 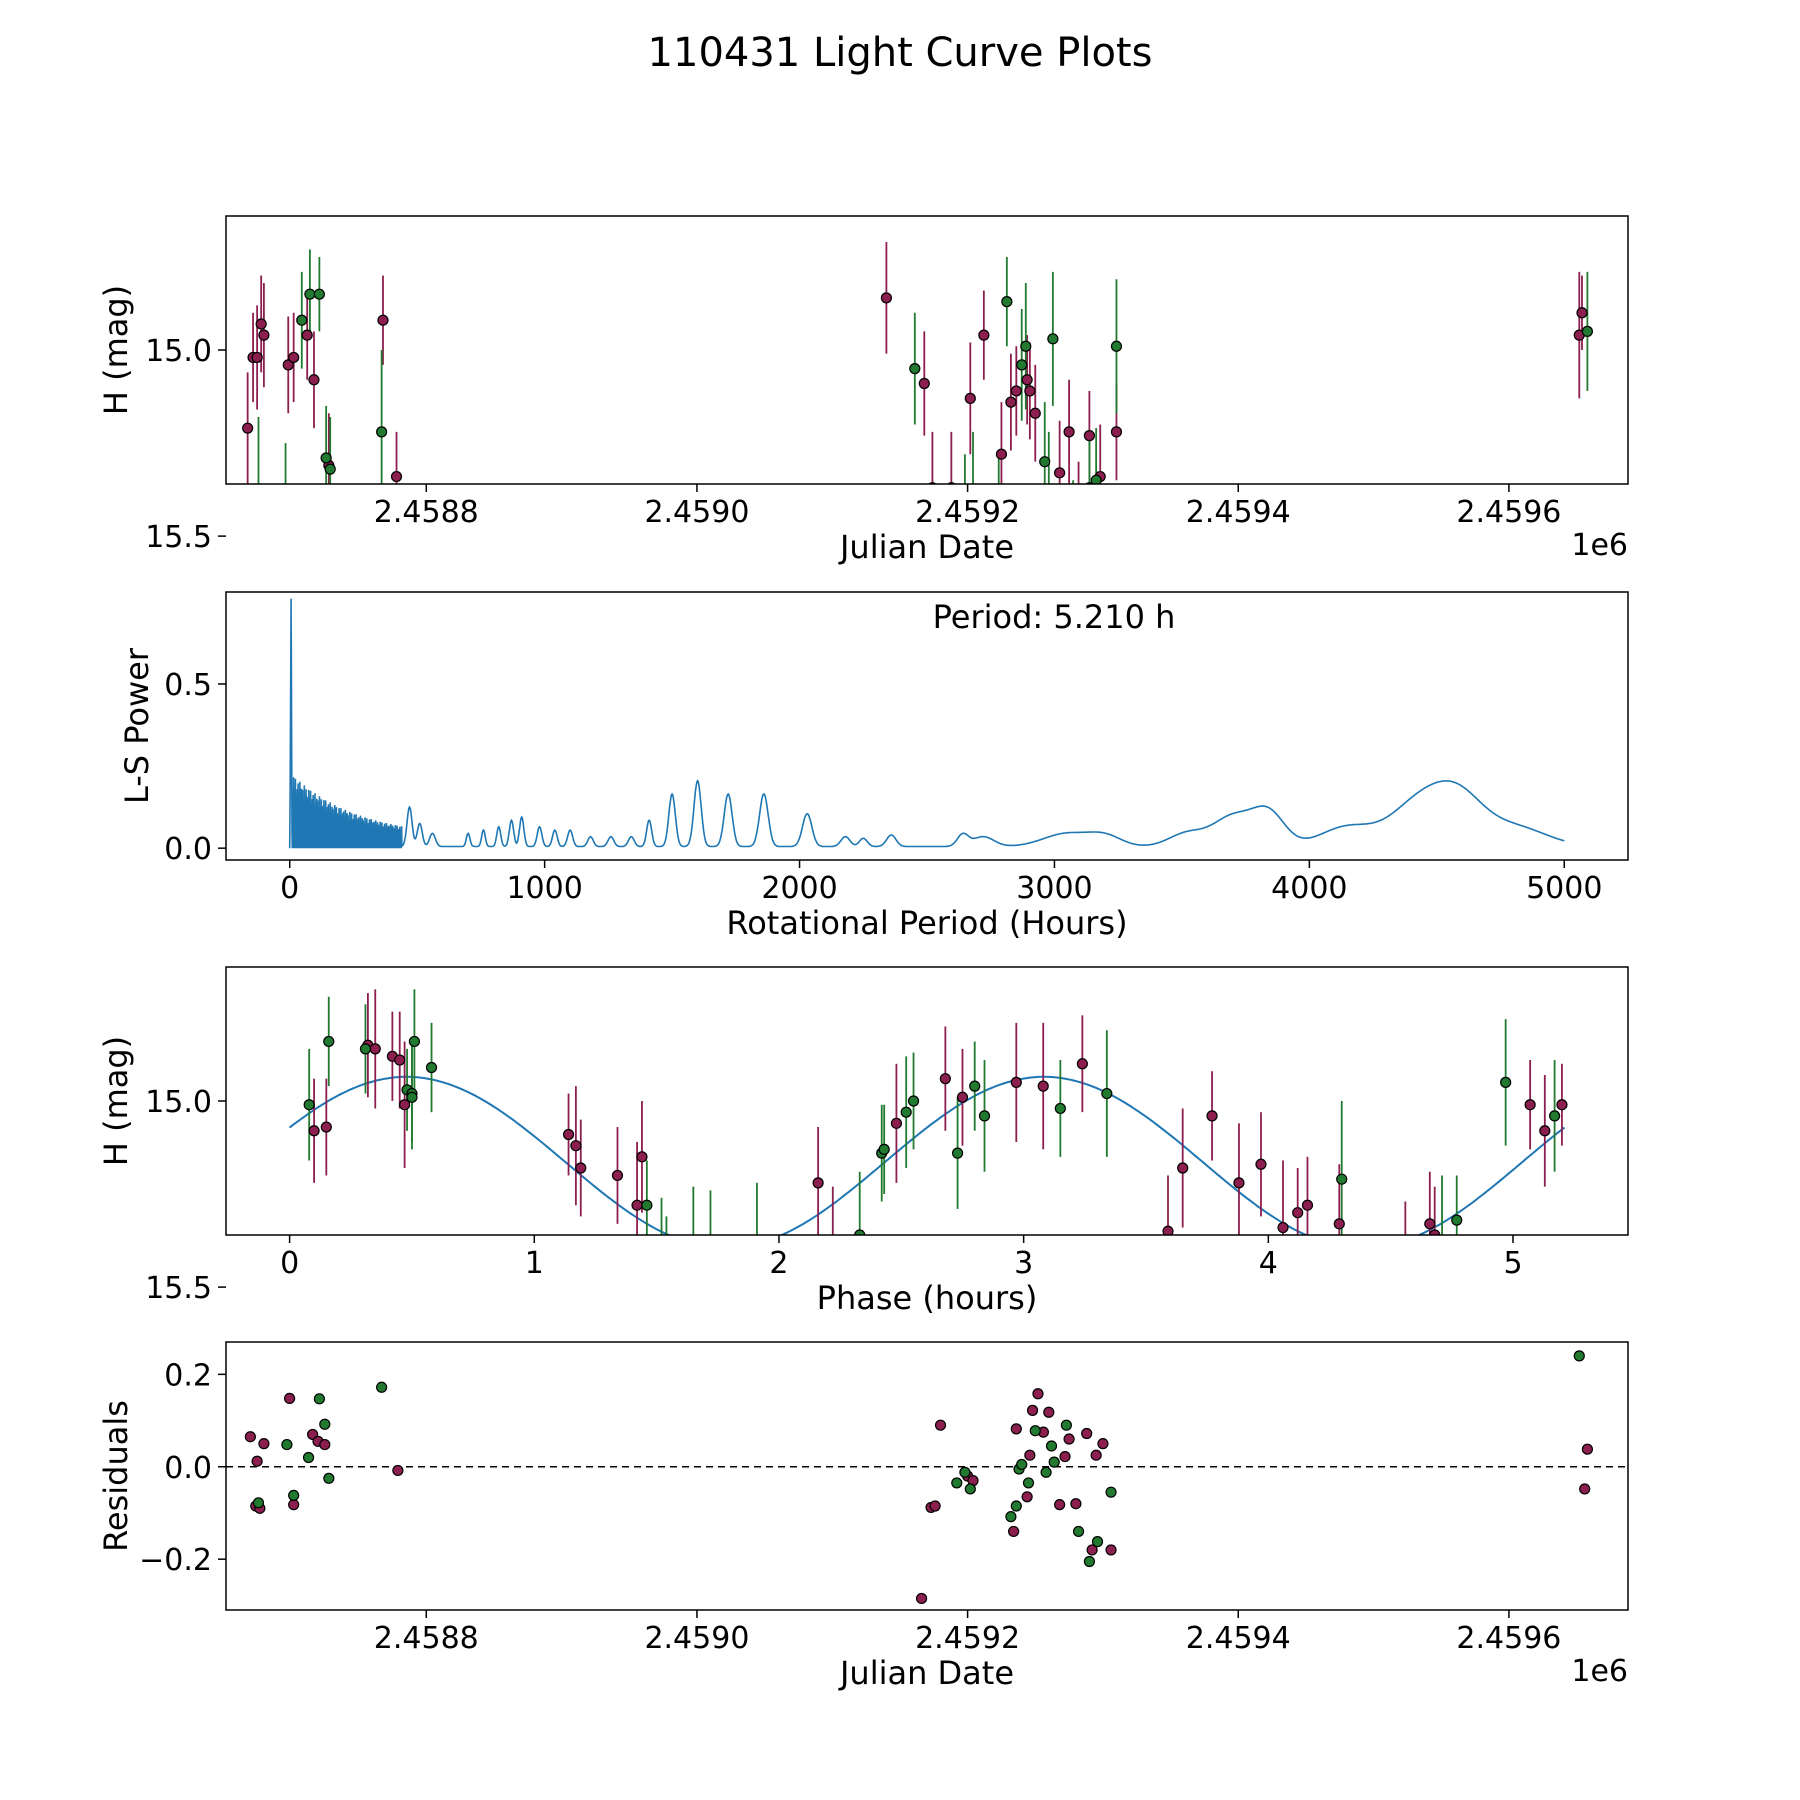 I want to click on y-tick-label: 0.2, so click(x=188, y=1375).